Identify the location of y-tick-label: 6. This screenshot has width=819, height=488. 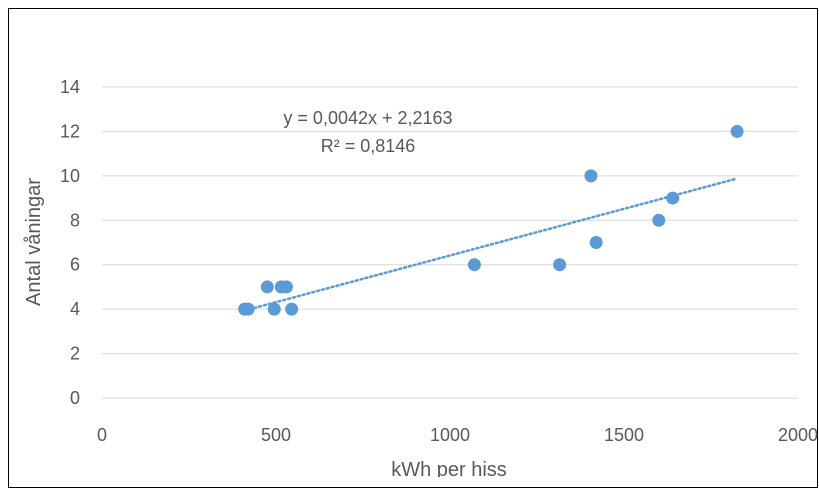
(75, 265).